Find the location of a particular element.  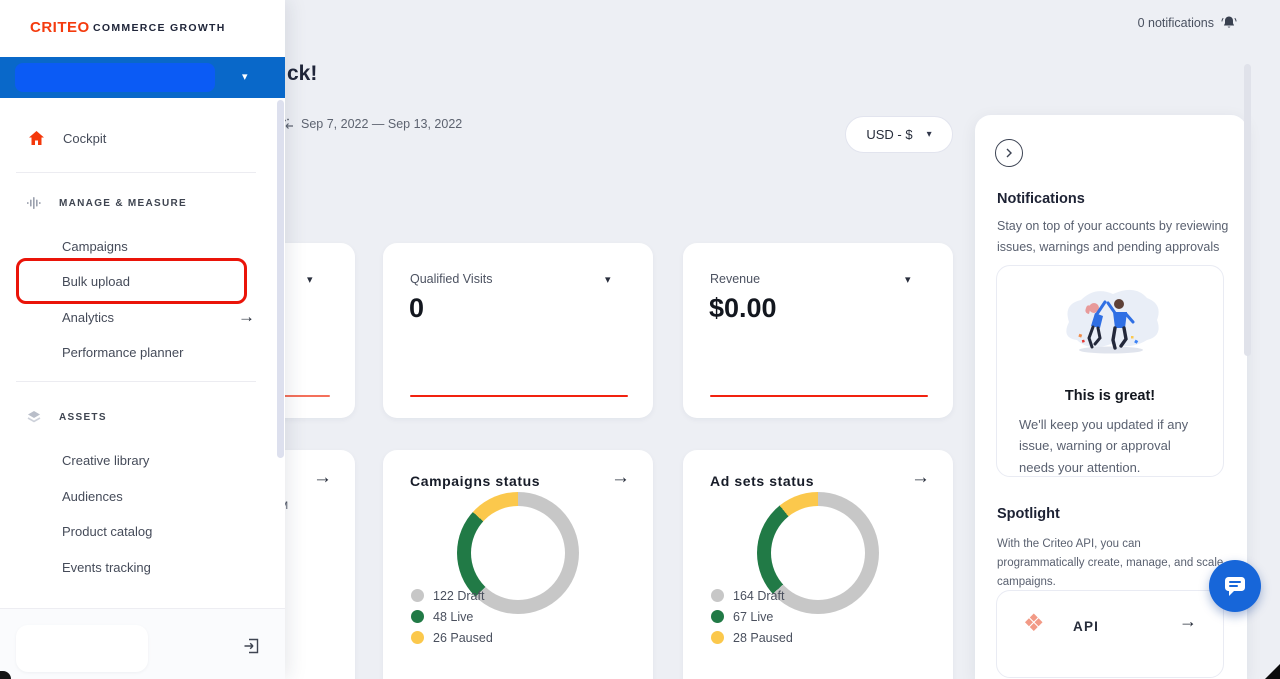

legend-item-live: 67 Live is located at coordinates (752, 617).